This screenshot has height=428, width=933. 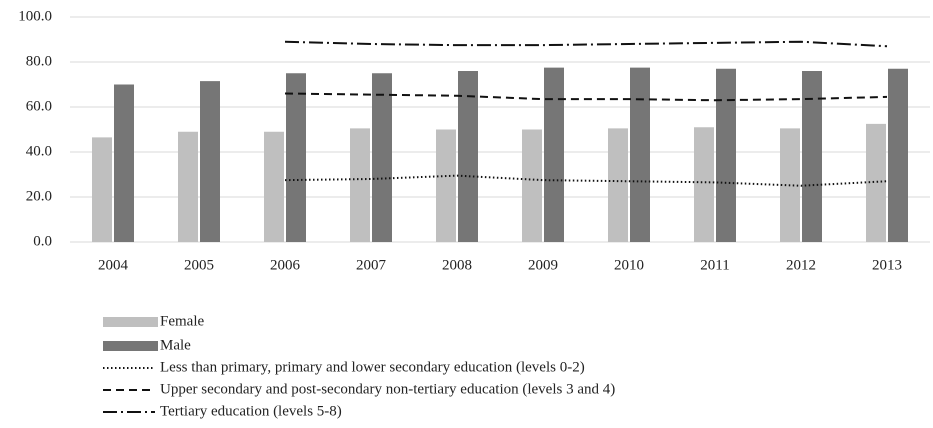 What do you see at coordinates (39, 151) in the screenshot?
I see `y-tick-label: 40.0` at bounding box center [39, 151].